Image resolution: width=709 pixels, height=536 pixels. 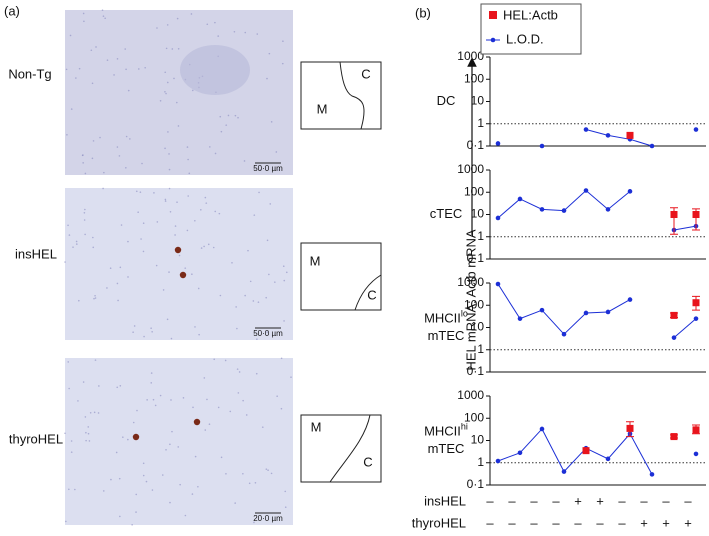 What do you see at coordinates (423, 12) in the screenshot?
I see `panel-label: (b)` at bounding box center [423, 12].